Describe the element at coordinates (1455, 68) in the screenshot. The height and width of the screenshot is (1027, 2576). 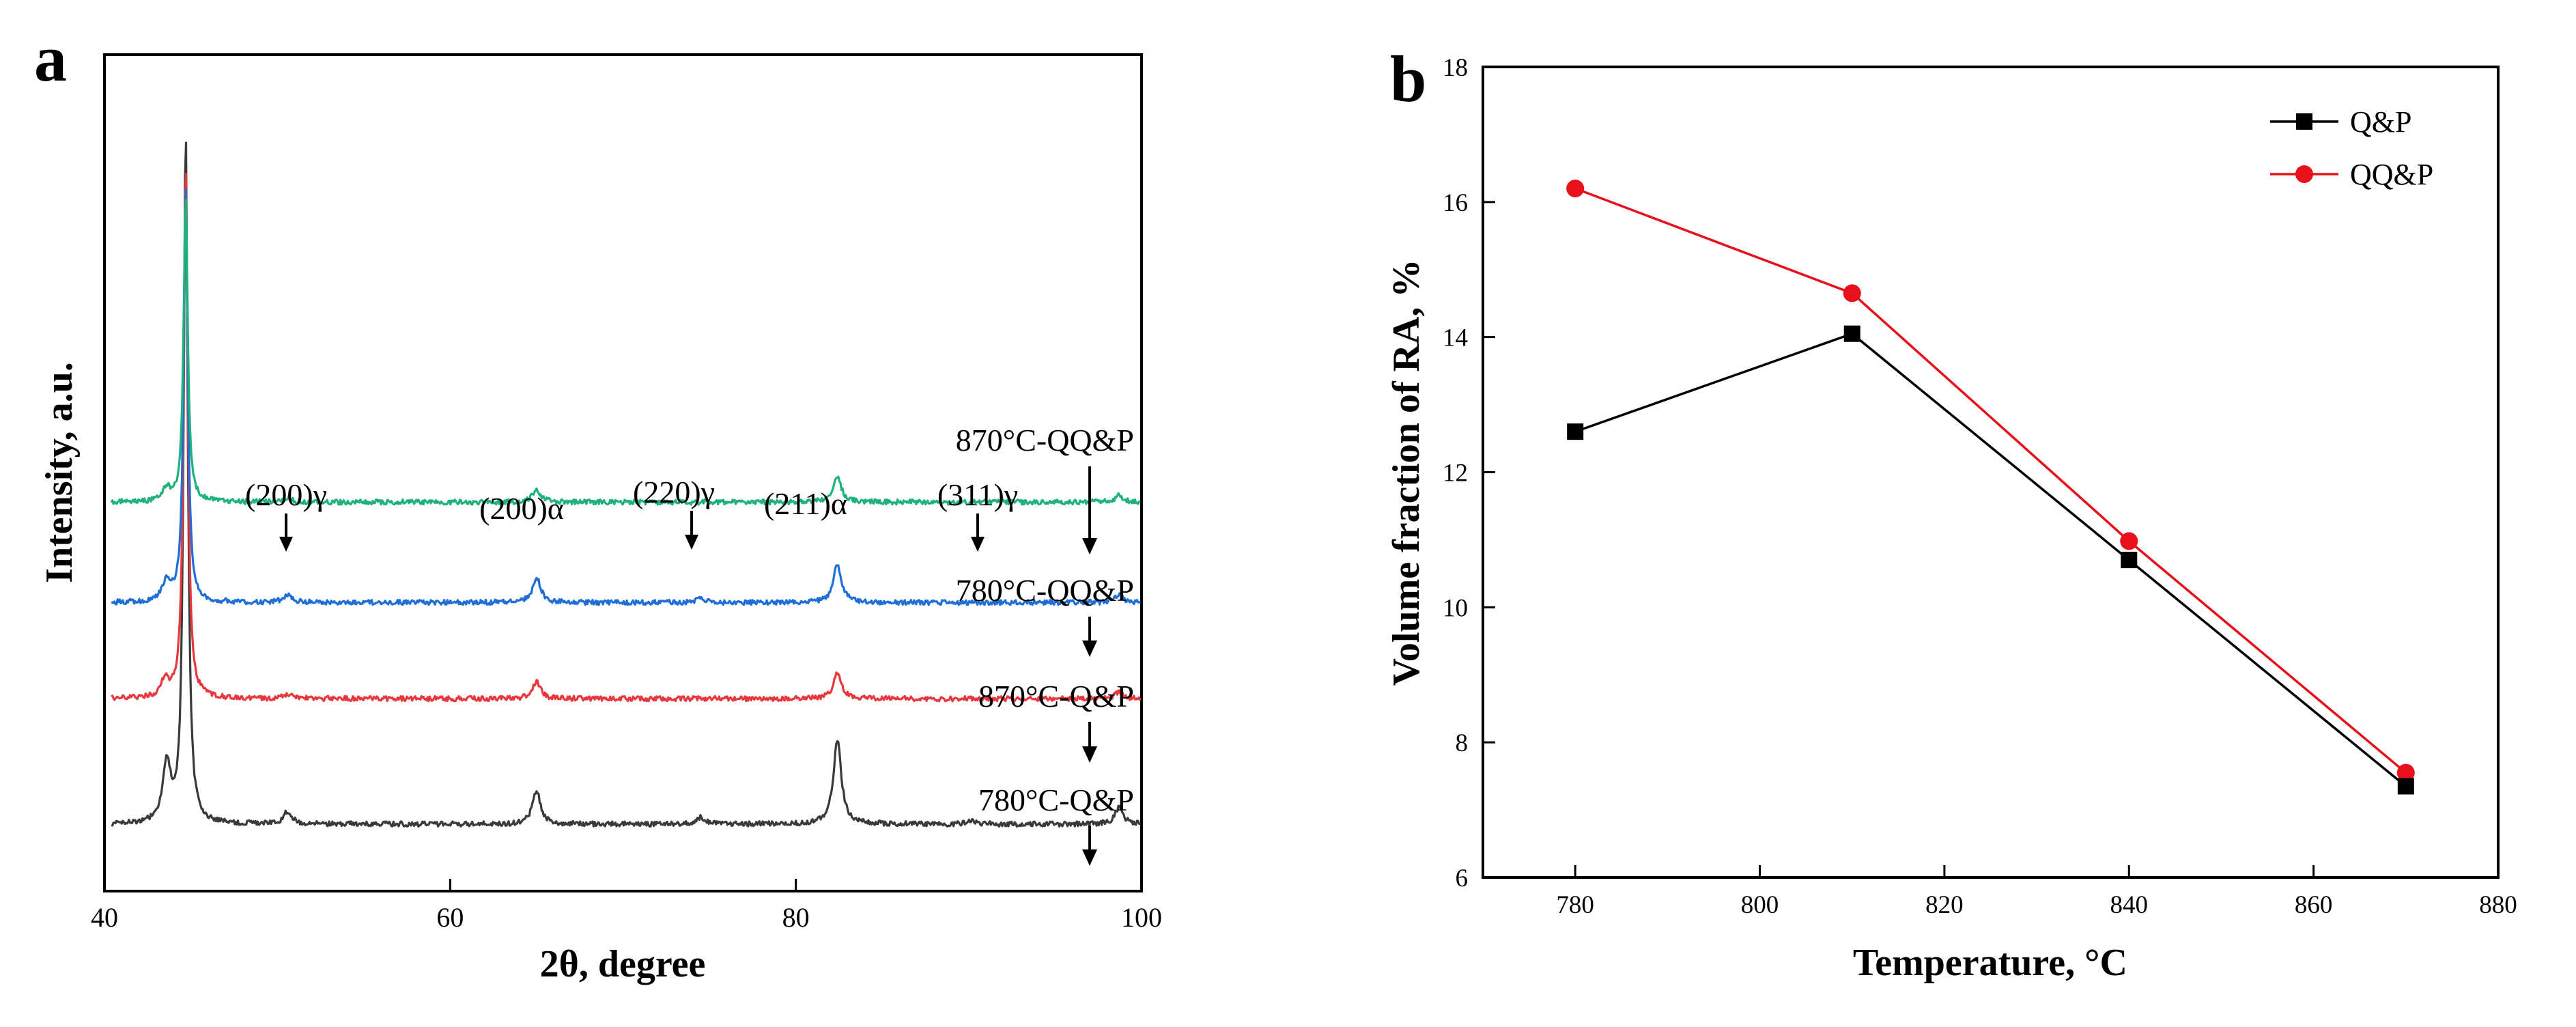
I see `panel-b-y-tick-label: 18` at that location.